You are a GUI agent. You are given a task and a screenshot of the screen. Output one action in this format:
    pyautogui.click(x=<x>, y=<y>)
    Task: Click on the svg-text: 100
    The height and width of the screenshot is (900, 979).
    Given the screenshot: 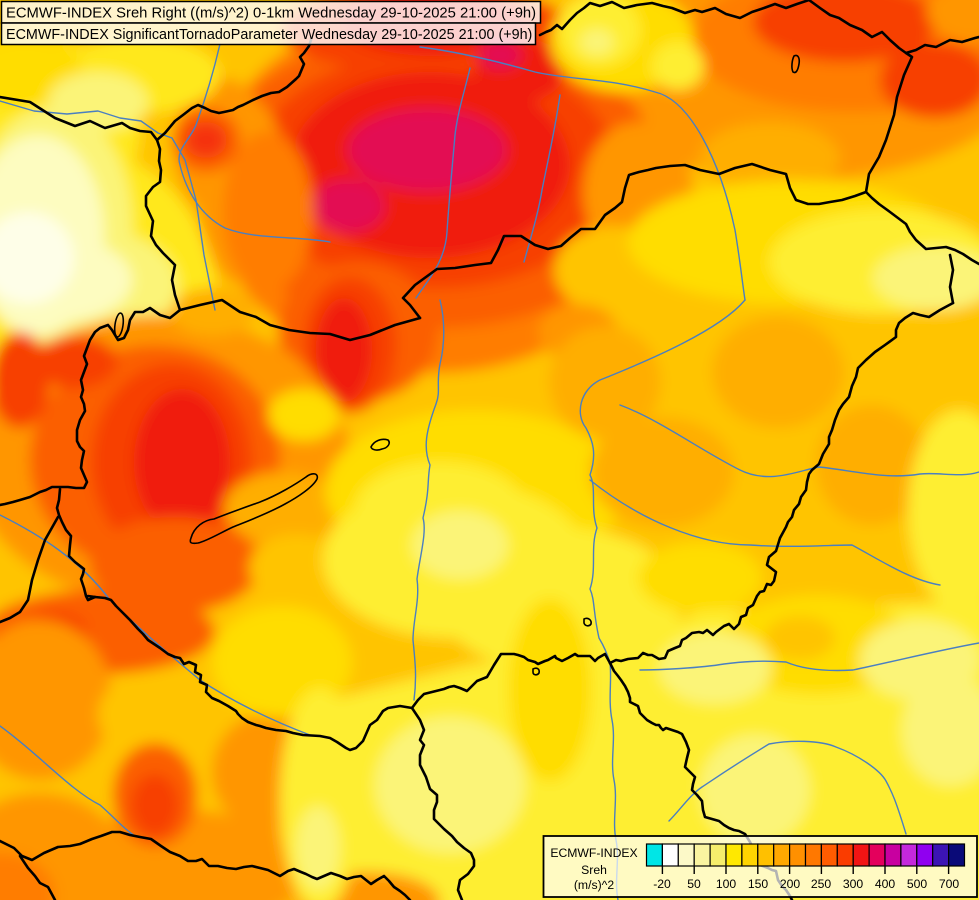 What is the action you would take?
    pyautogui.click(x=726, y=884)
    